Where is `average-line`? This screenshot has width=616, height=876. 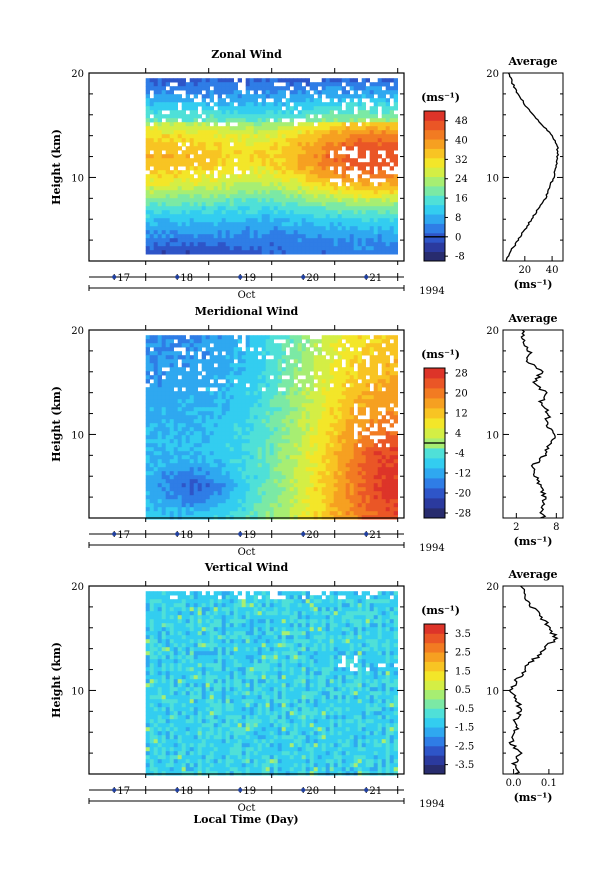
average-line is located at coordinates (533, 680).